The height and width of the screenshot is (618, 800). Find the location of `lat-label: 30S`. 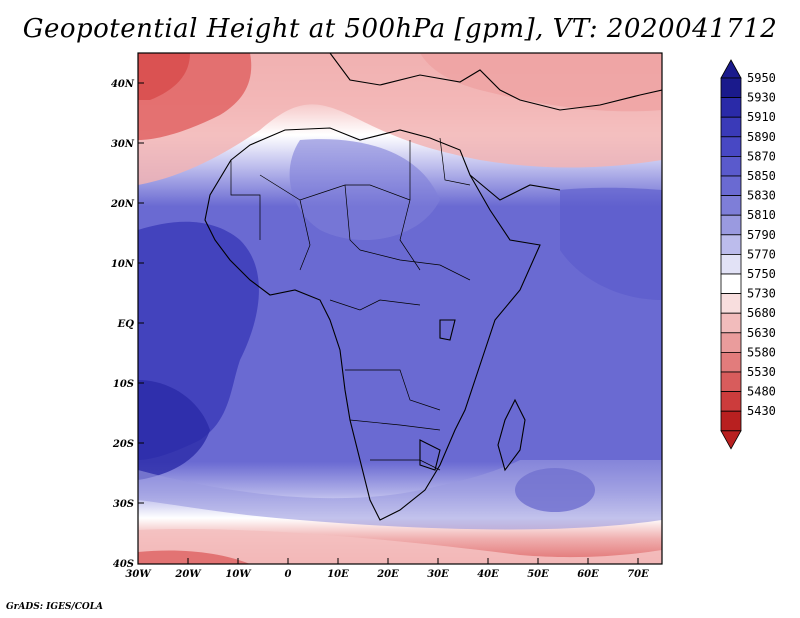

lat-label: 30S is located at coordinates (123, 504).